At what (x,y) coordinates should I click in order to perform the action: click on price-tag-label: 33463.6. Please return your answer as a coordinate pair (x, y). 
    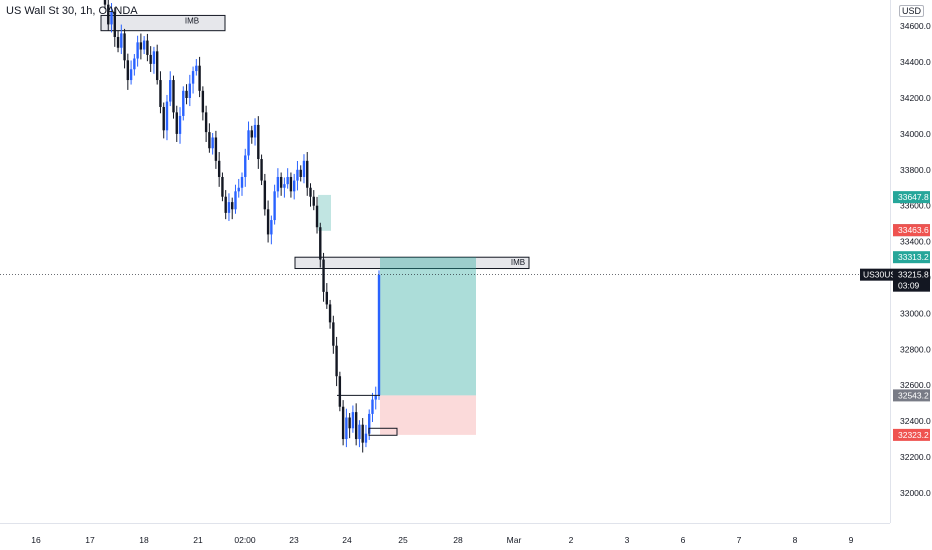
    Looking at the image, I should click on (913, 230).